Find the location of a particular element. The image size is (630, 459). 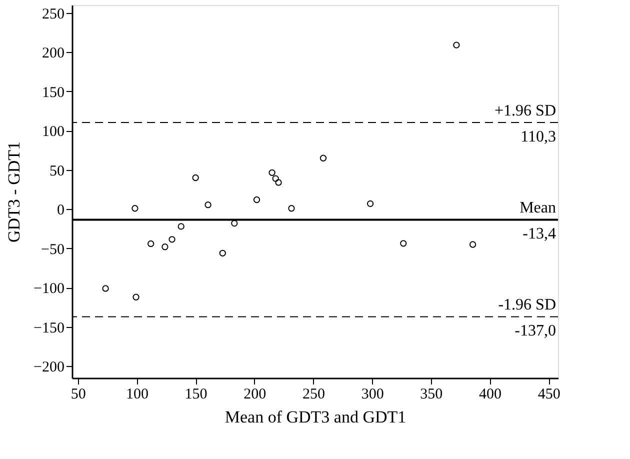

x-tick-label: 350 is located at coordinates (431, 394).